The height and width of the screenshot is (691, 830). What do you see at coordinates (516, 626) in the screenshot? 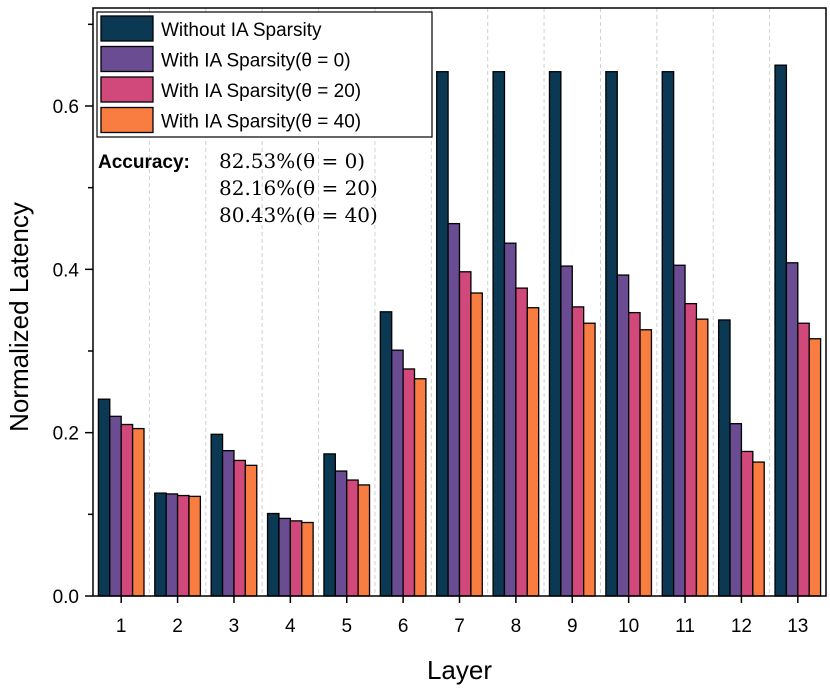
I see `x-tick-label: 8` at bounding box center [516, 626].